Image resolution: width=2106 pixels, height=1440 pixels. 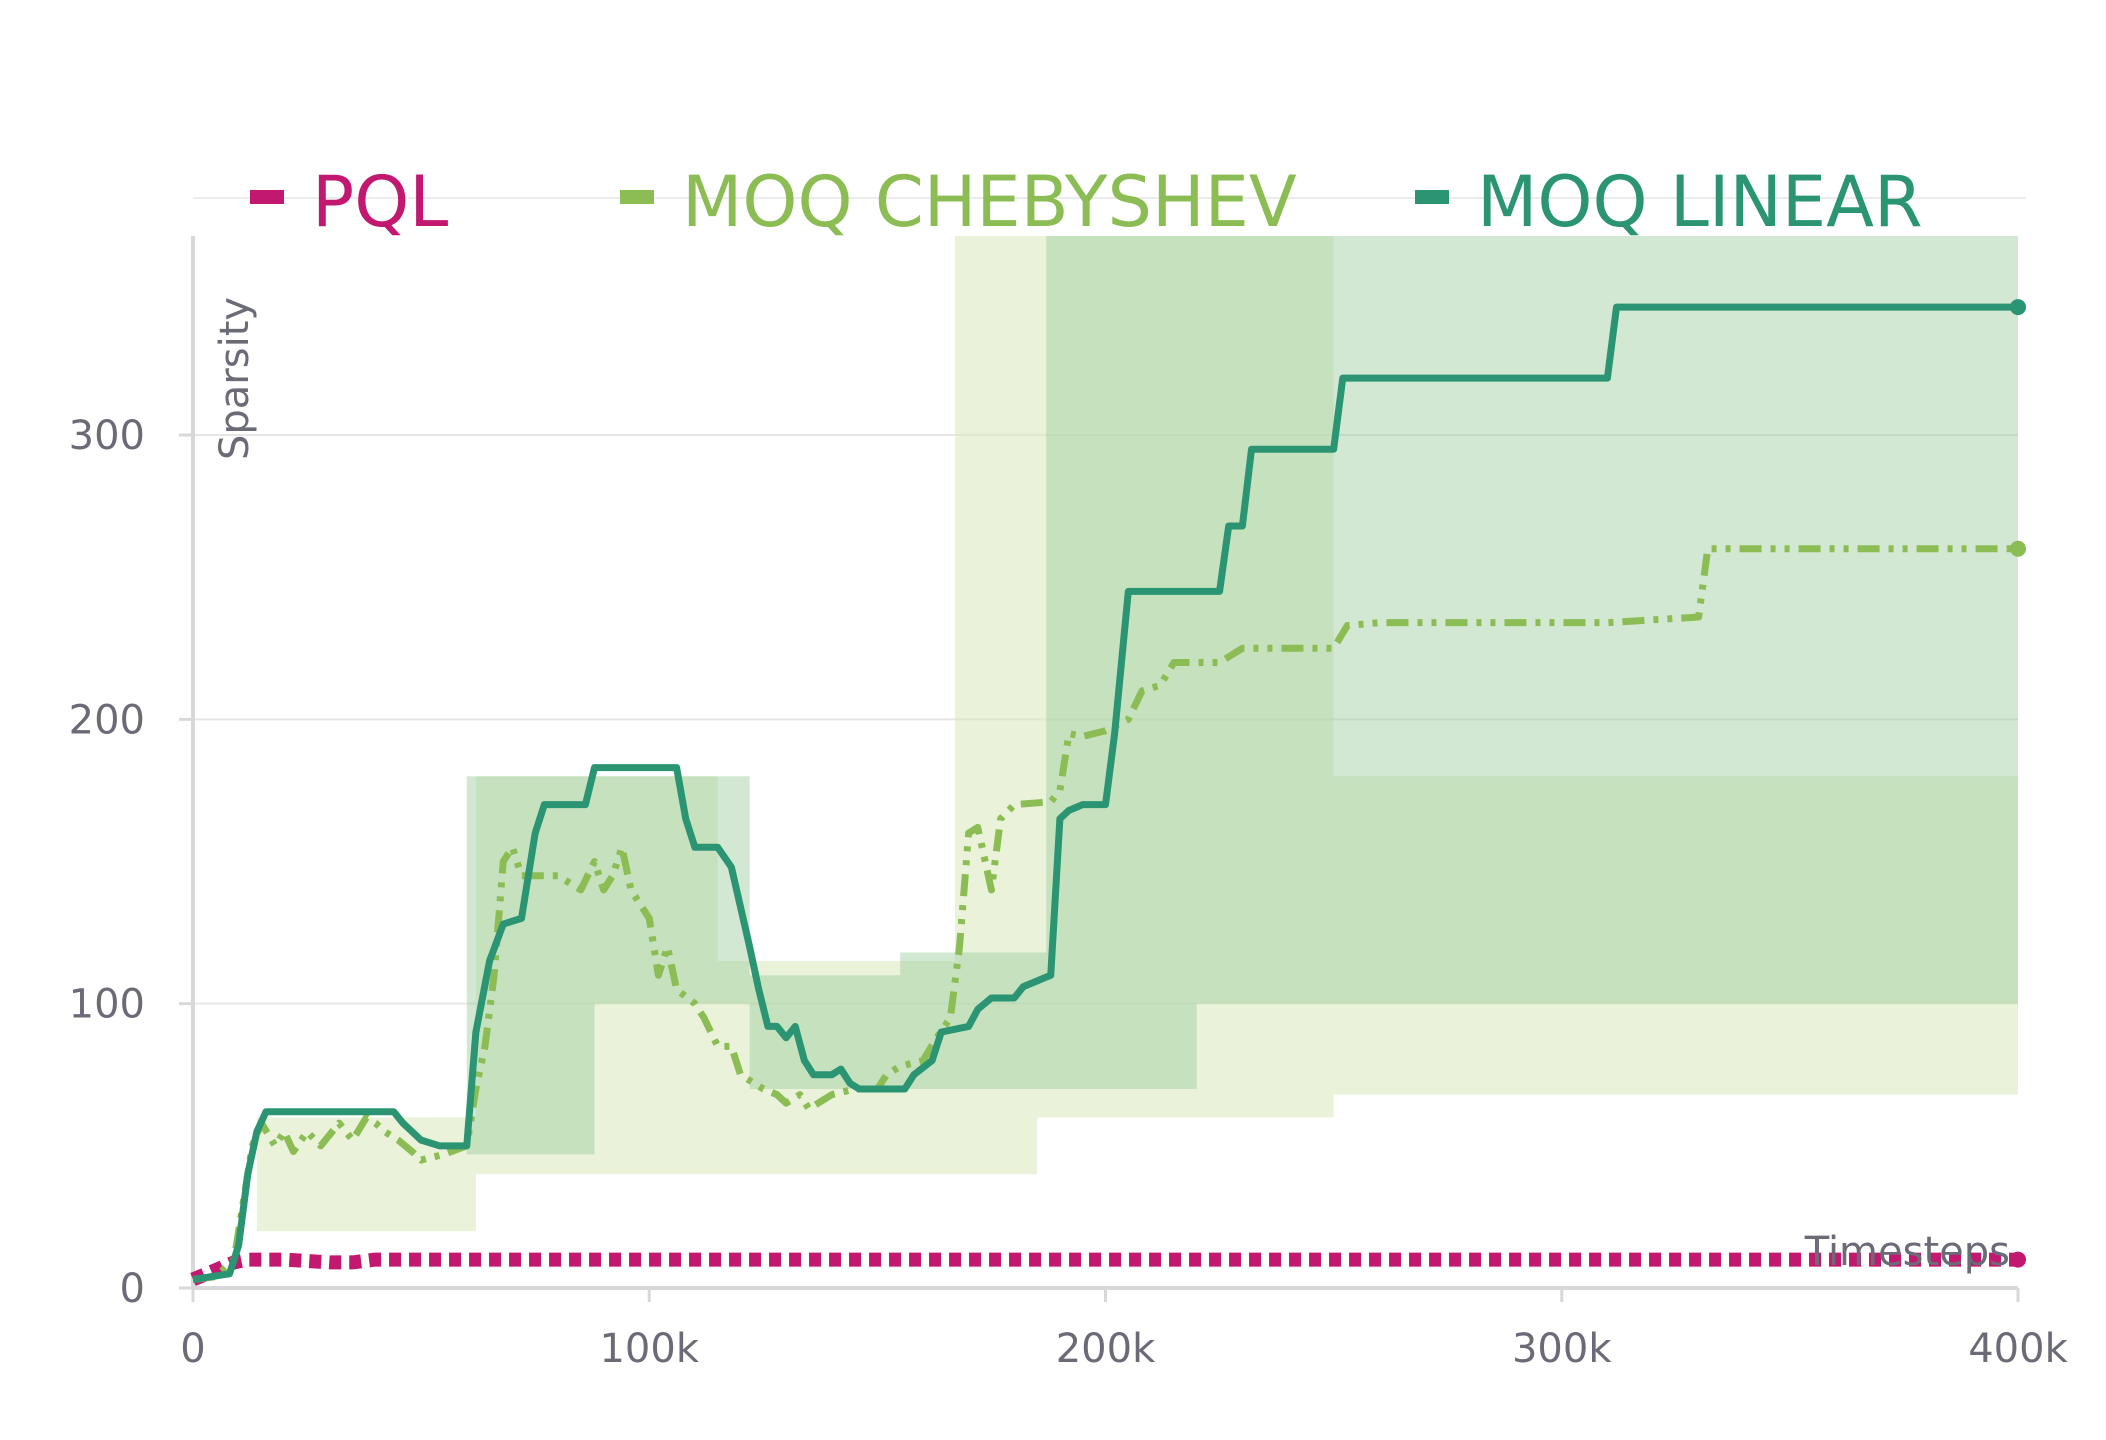 What do you see at coordinates (989, 202) in the screenshot?
I see `legend-label: MOQ CHEBYSHEV` at bounding box center [989, 202].